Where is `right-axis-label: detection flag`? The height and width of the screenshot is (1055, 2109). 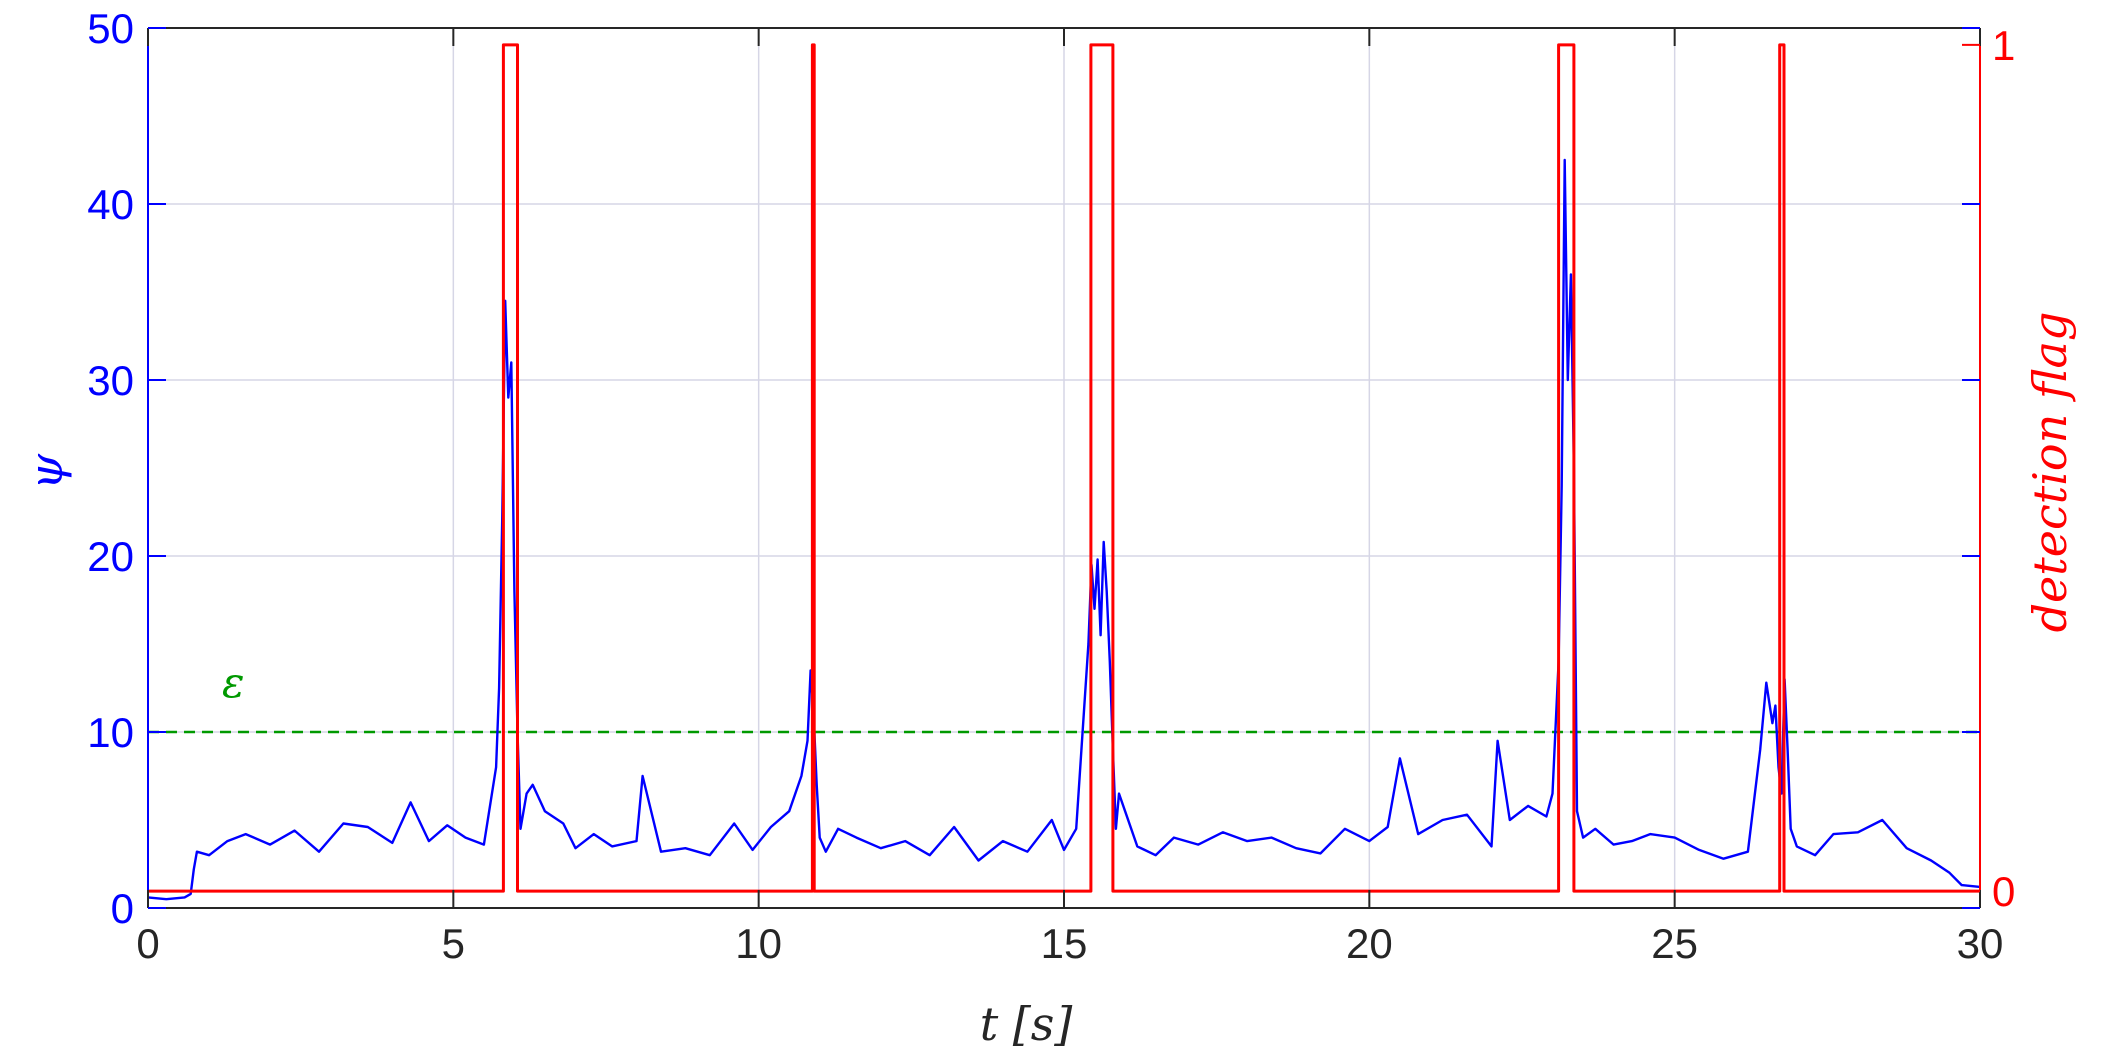 right-axis-label: detection flag is located at coordinates (2050, 472).